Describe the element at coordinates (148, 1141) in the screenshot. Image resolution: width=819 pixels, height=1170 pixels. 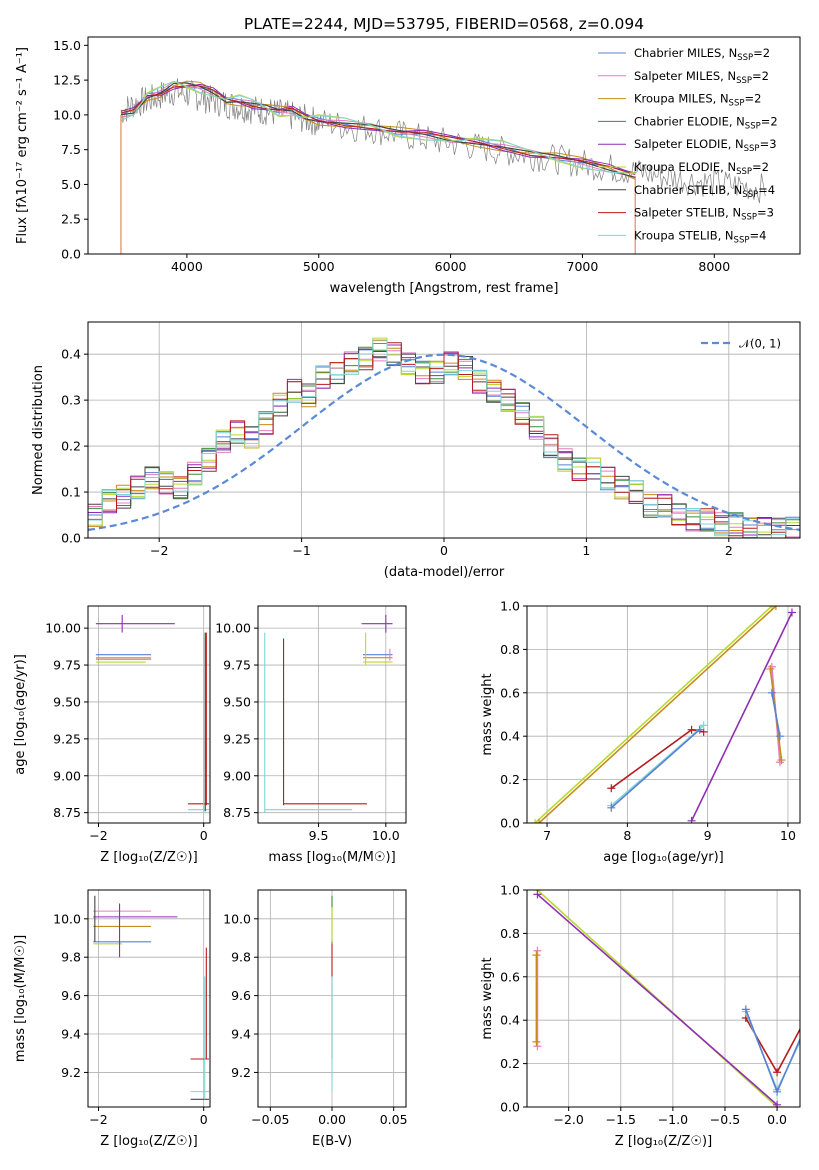
I see `x-axis-label-5: Z [log₁₀(Z/Z☉)]` at that location.